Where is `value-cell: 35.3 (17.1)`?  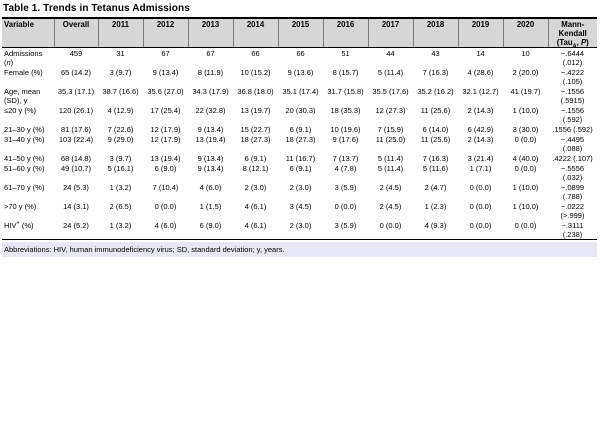 value-cell: 35.3 (17.1) is located at coordinates (76, 91).